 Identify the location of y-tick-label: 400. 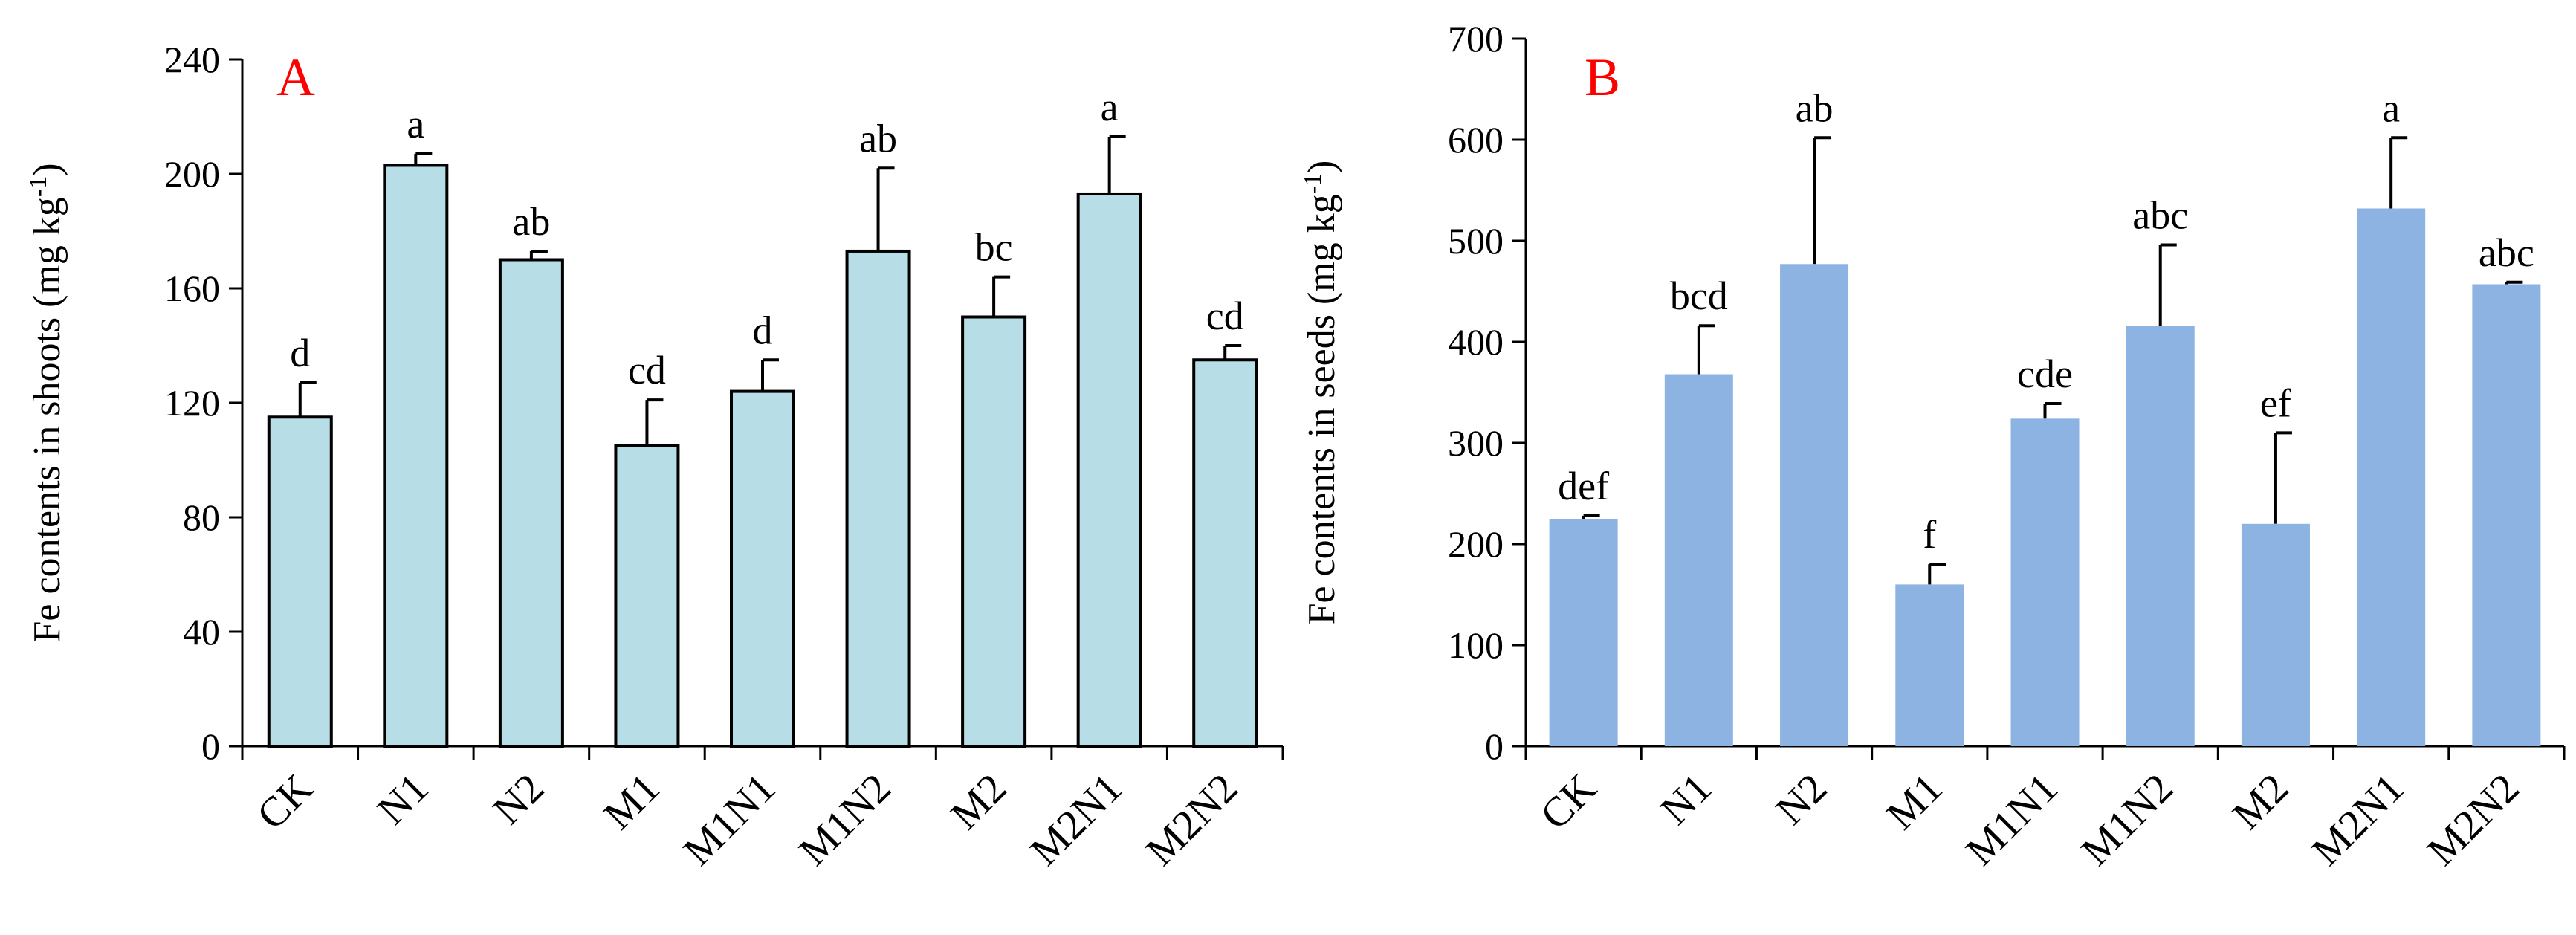
(1476, 342).